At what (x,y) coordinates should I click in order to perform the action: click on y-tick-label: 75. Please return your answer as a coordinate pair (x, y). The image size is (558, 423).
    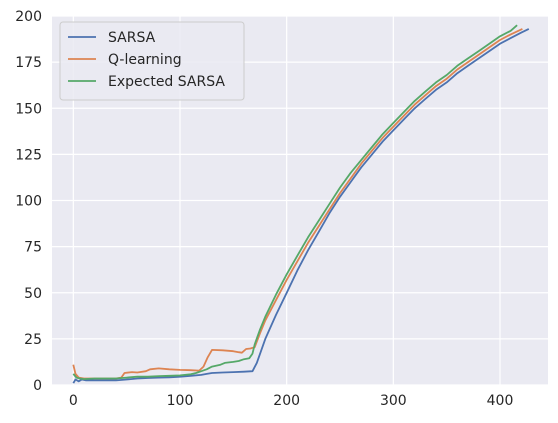
    Looking at the image, I should click on (33, 248).